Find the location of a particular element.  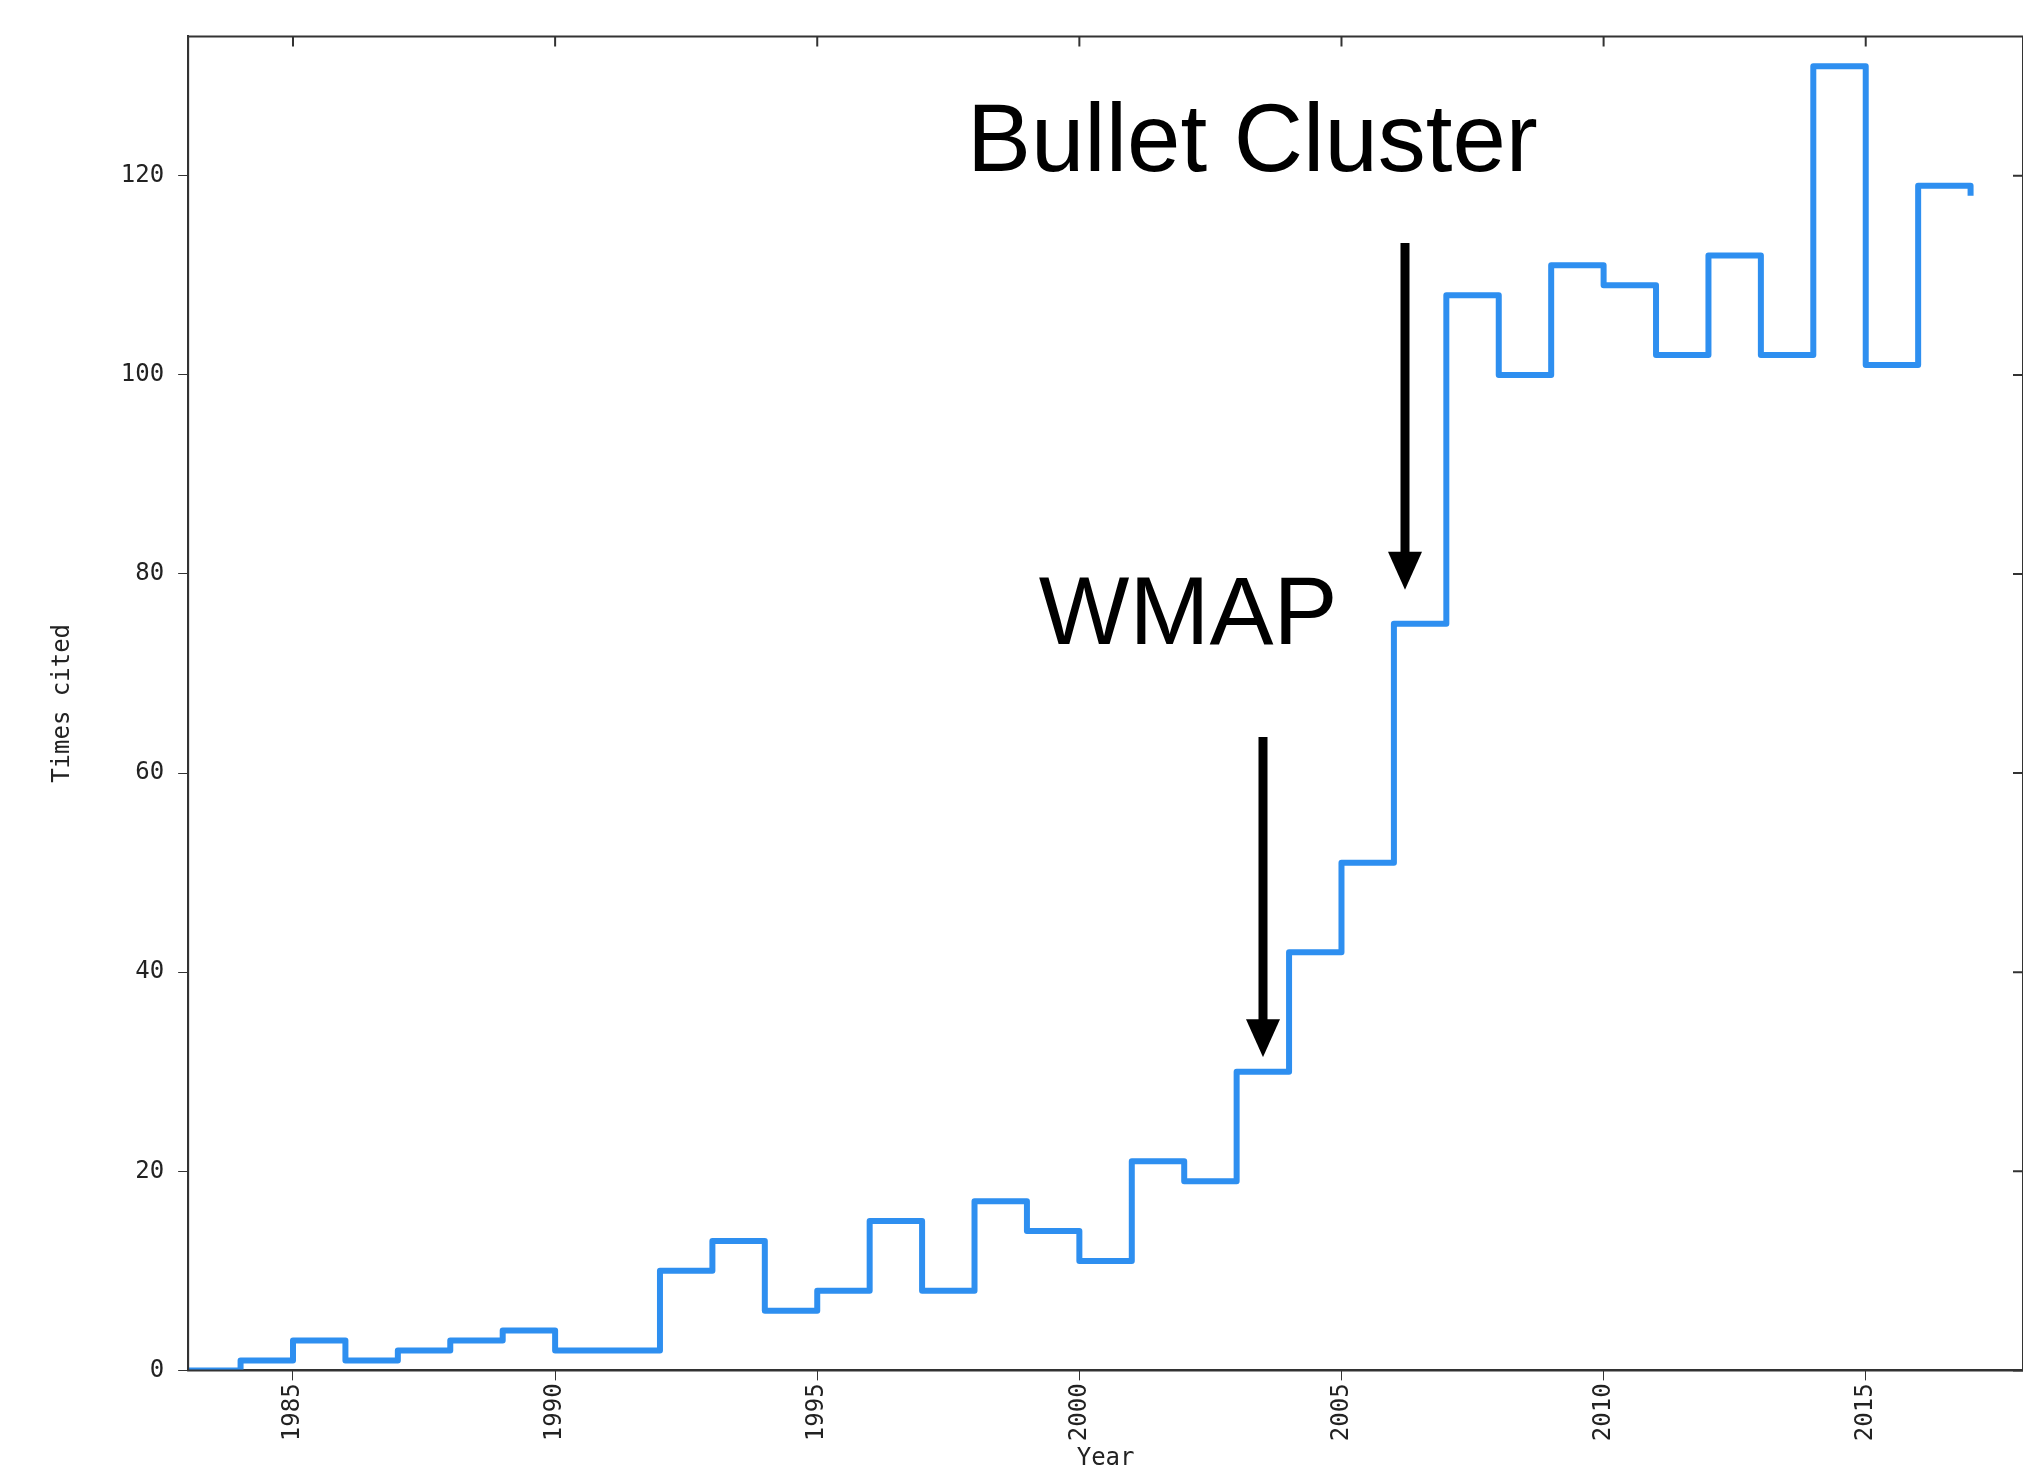

y-tick-label: 120 is located at coordinates (142, 174).